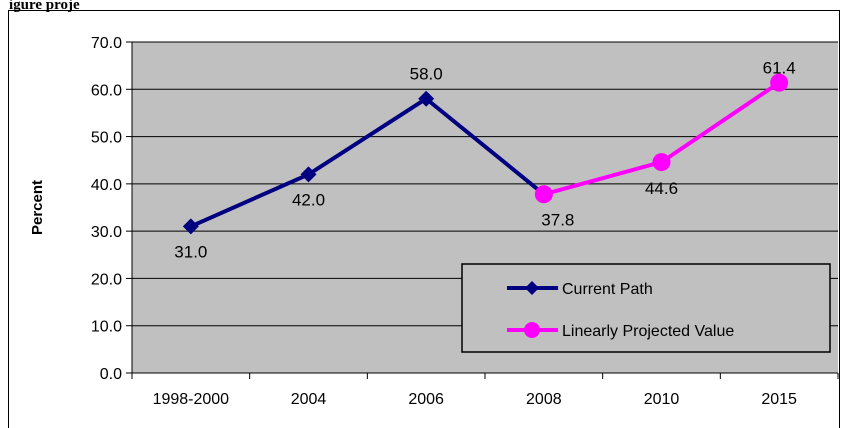  What do you see at coordinates (607, 289) in the screenshot?
I see `legend-label: Current Path` at bounding box center [607, 289].